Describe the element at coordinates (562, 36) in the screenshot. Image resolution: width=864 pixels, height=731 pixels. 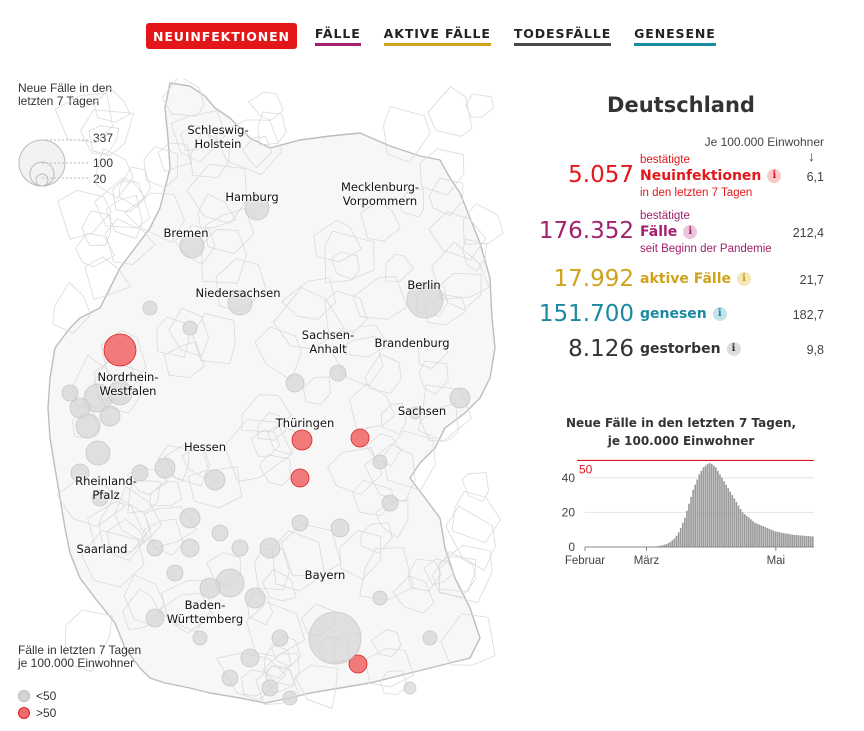
I see `tab-todesfaelle: TODESFÄLLE` at that location.